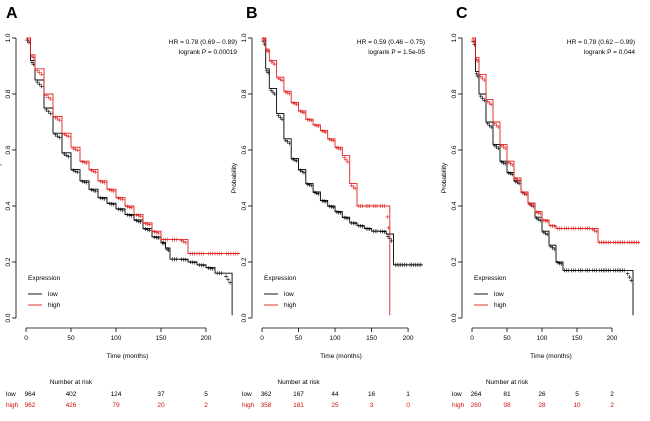 Image resolution: width=650 pixels, height=421 pixels. Describe the element at coordinates (542, 394) in the screenshot. I see `risk-value-low: 26` at that location.